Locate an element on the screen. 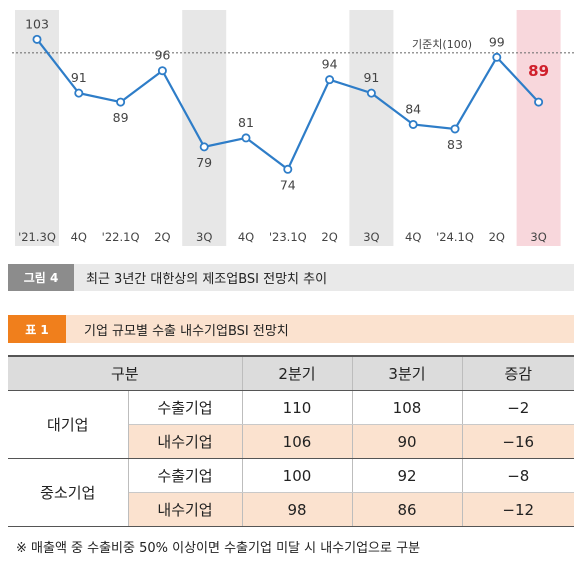  data-label: 81 is located at coordinates (246, 122).